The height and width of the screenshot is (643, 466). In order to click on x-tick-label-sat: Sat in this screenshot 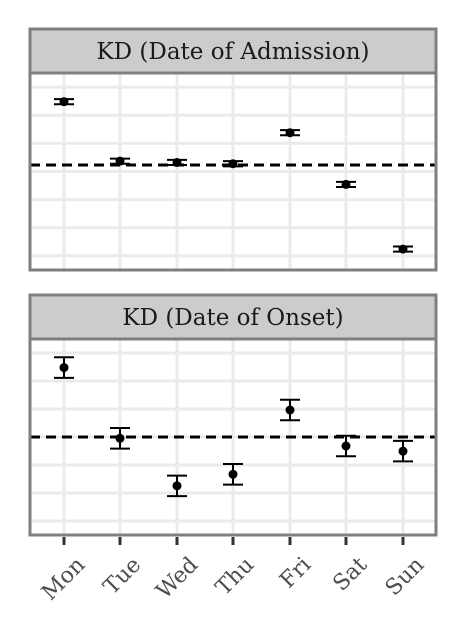, I will do `click(350, 574)`.